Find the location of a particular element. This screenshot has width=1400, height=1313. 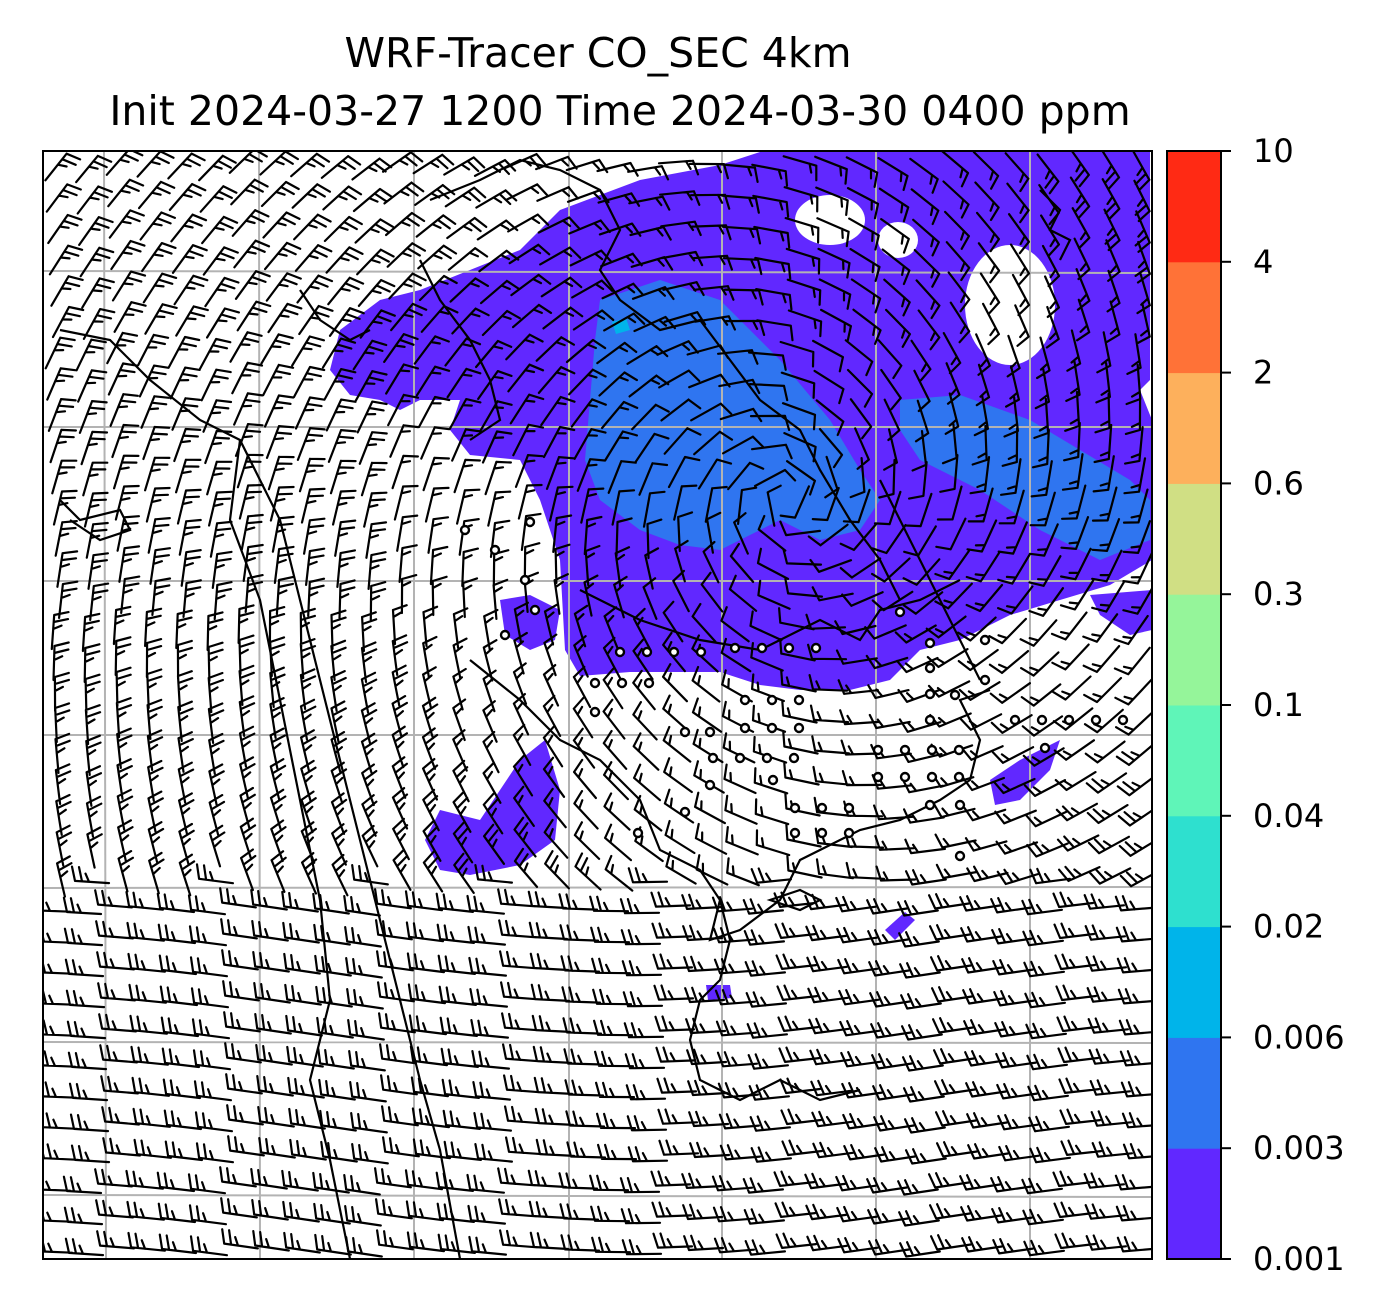

colorbar-tick-label: 0.3 is located at coordinates (1278, 594).